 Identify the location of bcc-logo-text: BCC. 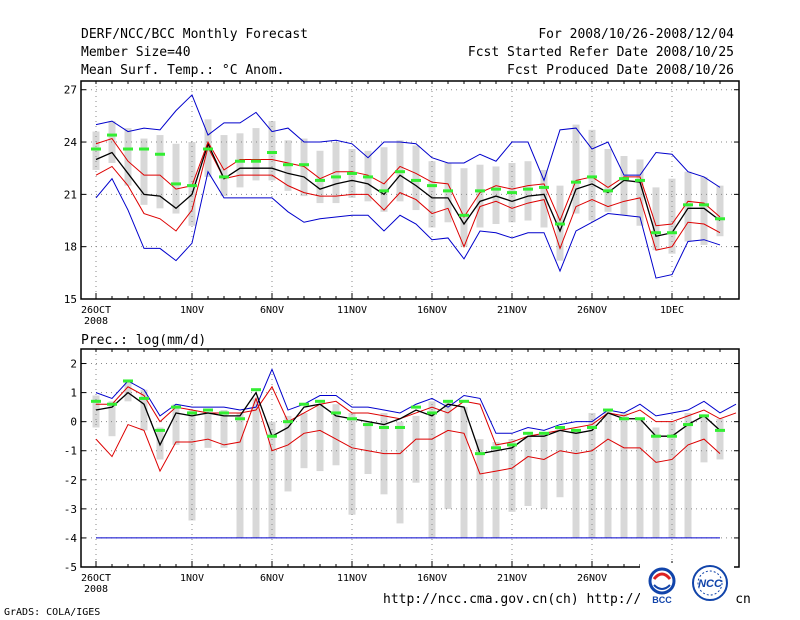
(662, 600).